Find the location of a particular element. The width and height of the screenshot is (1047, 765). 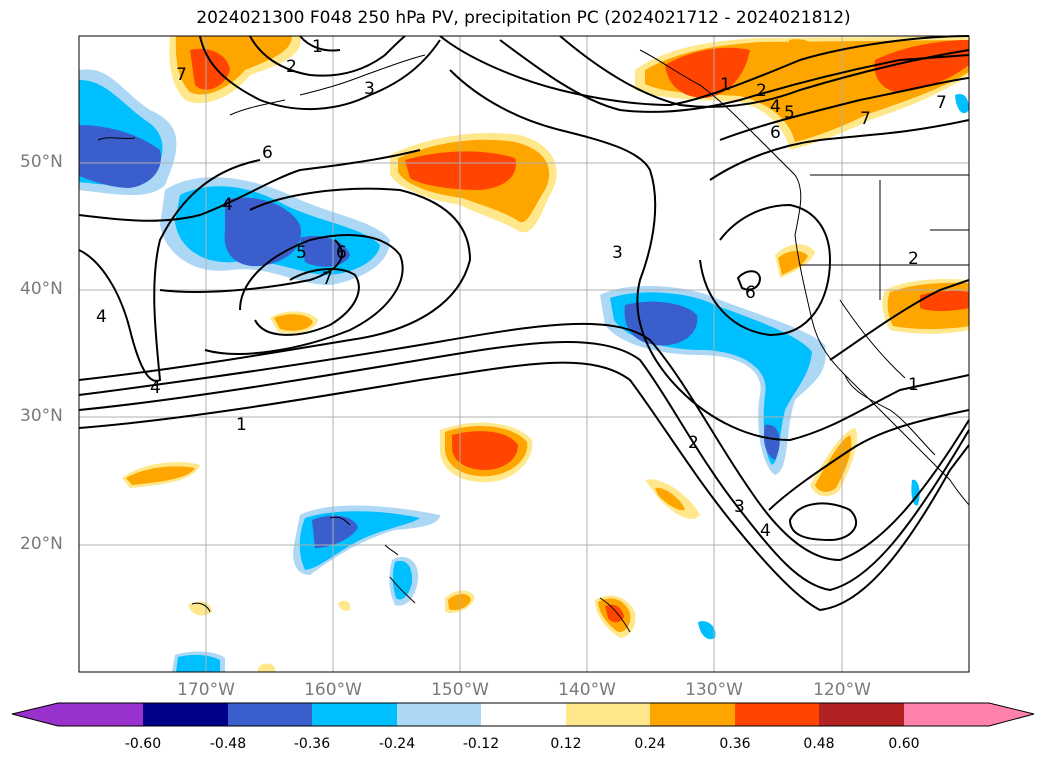

colorbar-tick-label: -0.60 is located at coordinates (143, 744).